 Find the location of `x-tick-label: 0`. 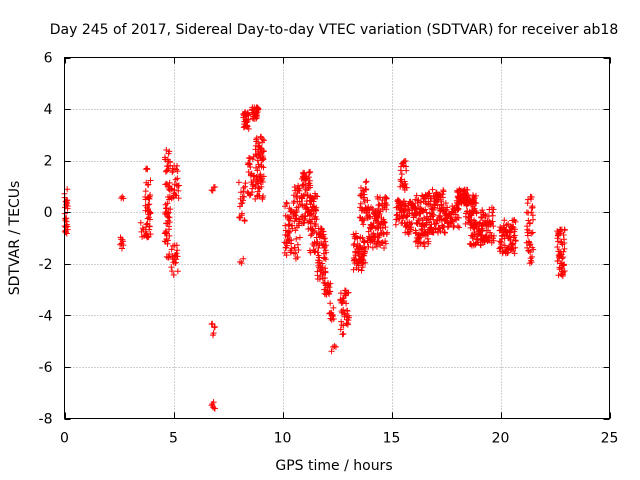

x-tick-label: 0 is located at coordinates (64, 439).